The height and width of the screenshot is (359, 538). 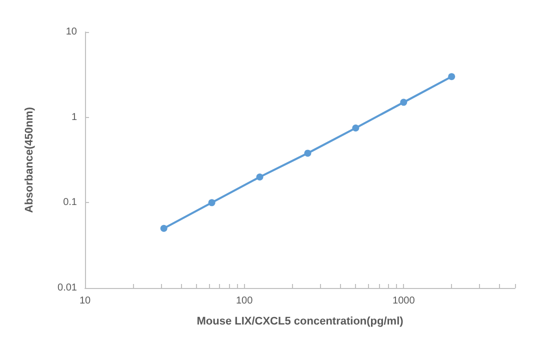 I want to click on y-tick-label: 1, so click(x=74, y=117).